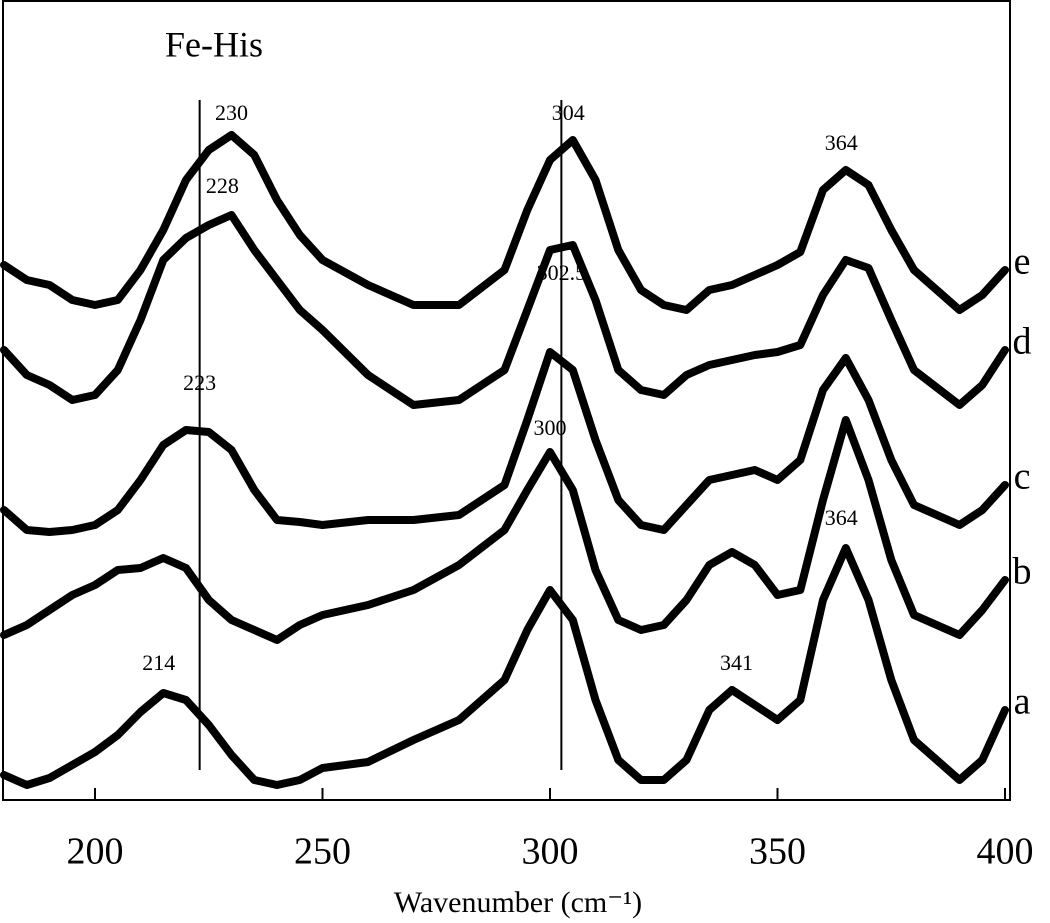 This screenshot has height=923, width=1050. I want to click on peak-label: 341, so click(736, 662).